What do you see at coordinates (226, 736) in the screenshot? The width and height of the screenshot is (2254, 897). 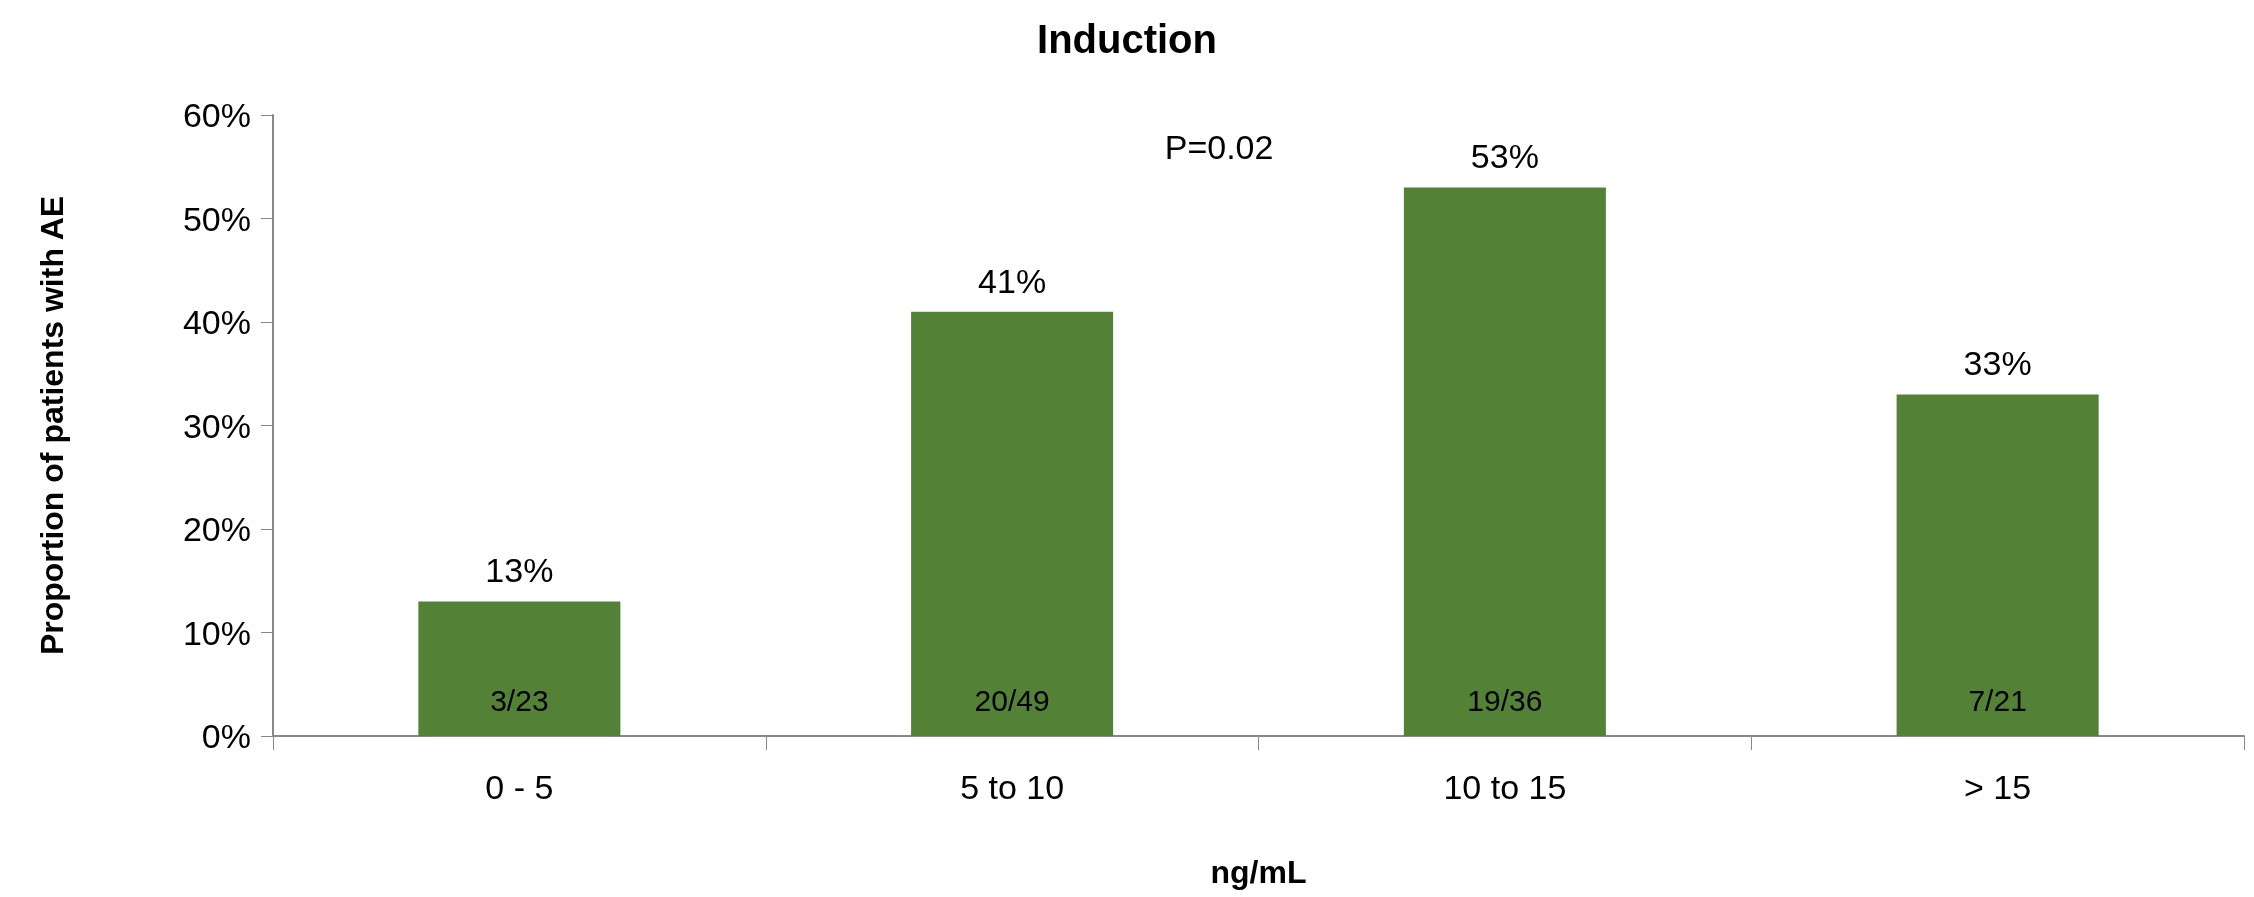 I see `y-tick-label: 0%` at bounding box center [226, 736].